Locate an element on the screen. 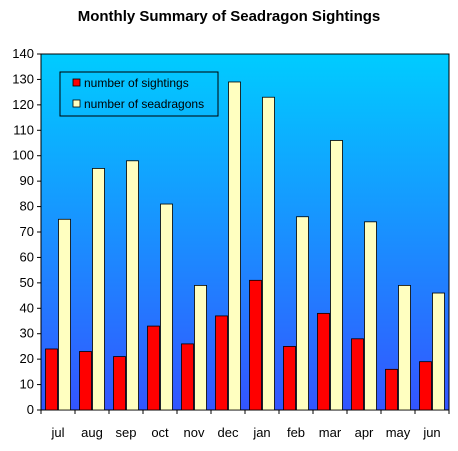  legend-label-sightings: number of sightings is located at coordinates (136, 83).